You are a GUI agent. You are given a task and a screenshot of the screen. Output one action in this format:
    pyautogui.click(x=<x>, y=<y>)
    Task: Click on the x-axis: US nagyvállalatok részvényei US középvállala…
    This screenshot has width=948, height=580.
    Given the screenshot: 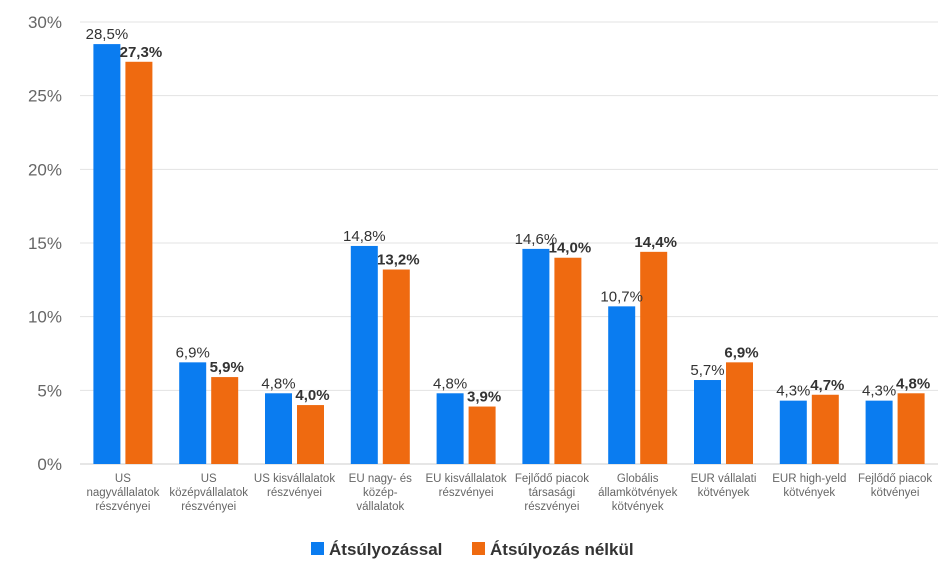 What is the action you would take?
    pyautogui.click(x=509, y=493)
    